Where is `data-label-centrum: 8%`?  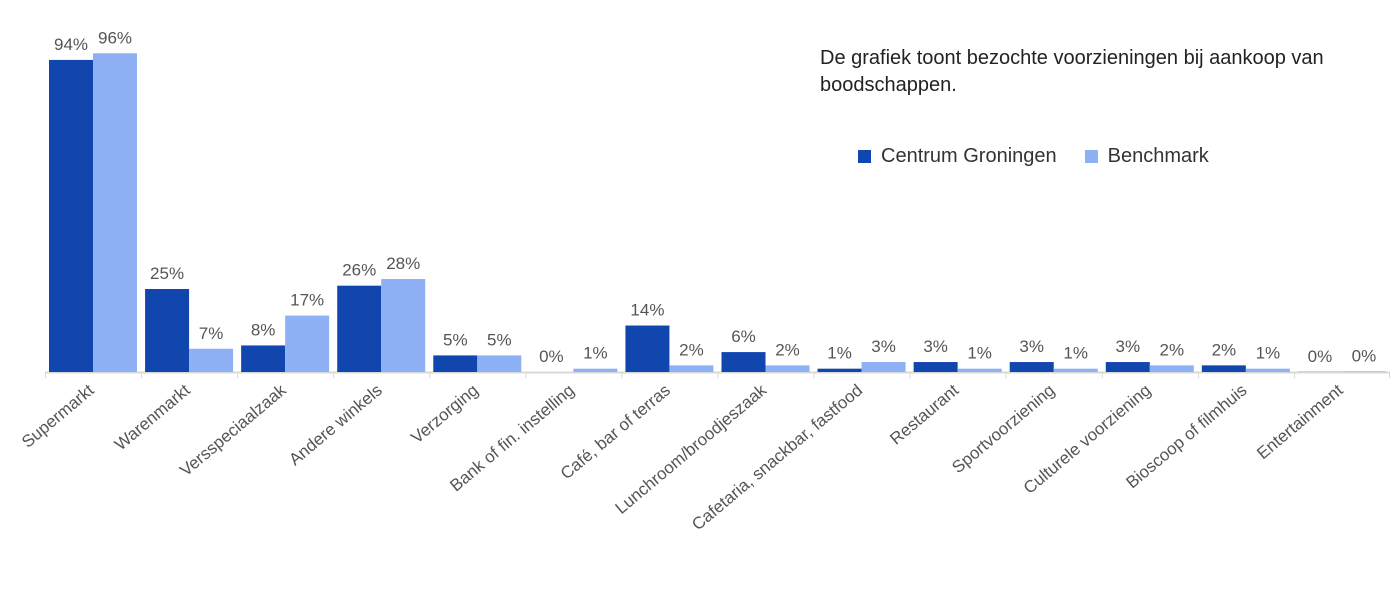 data-label-centrum: 8% is located at coordinates (263, 329).